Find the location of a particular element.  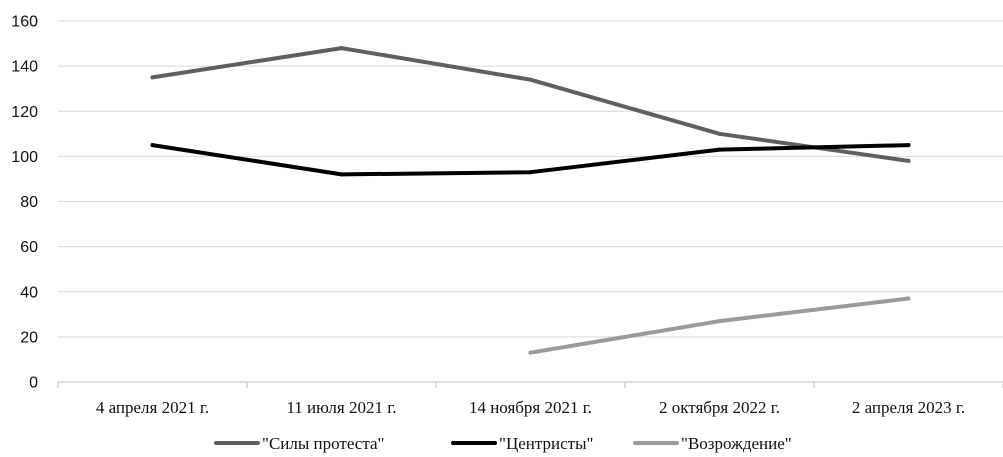

y-tick-label: 120 is located at coordinates (24, 112).